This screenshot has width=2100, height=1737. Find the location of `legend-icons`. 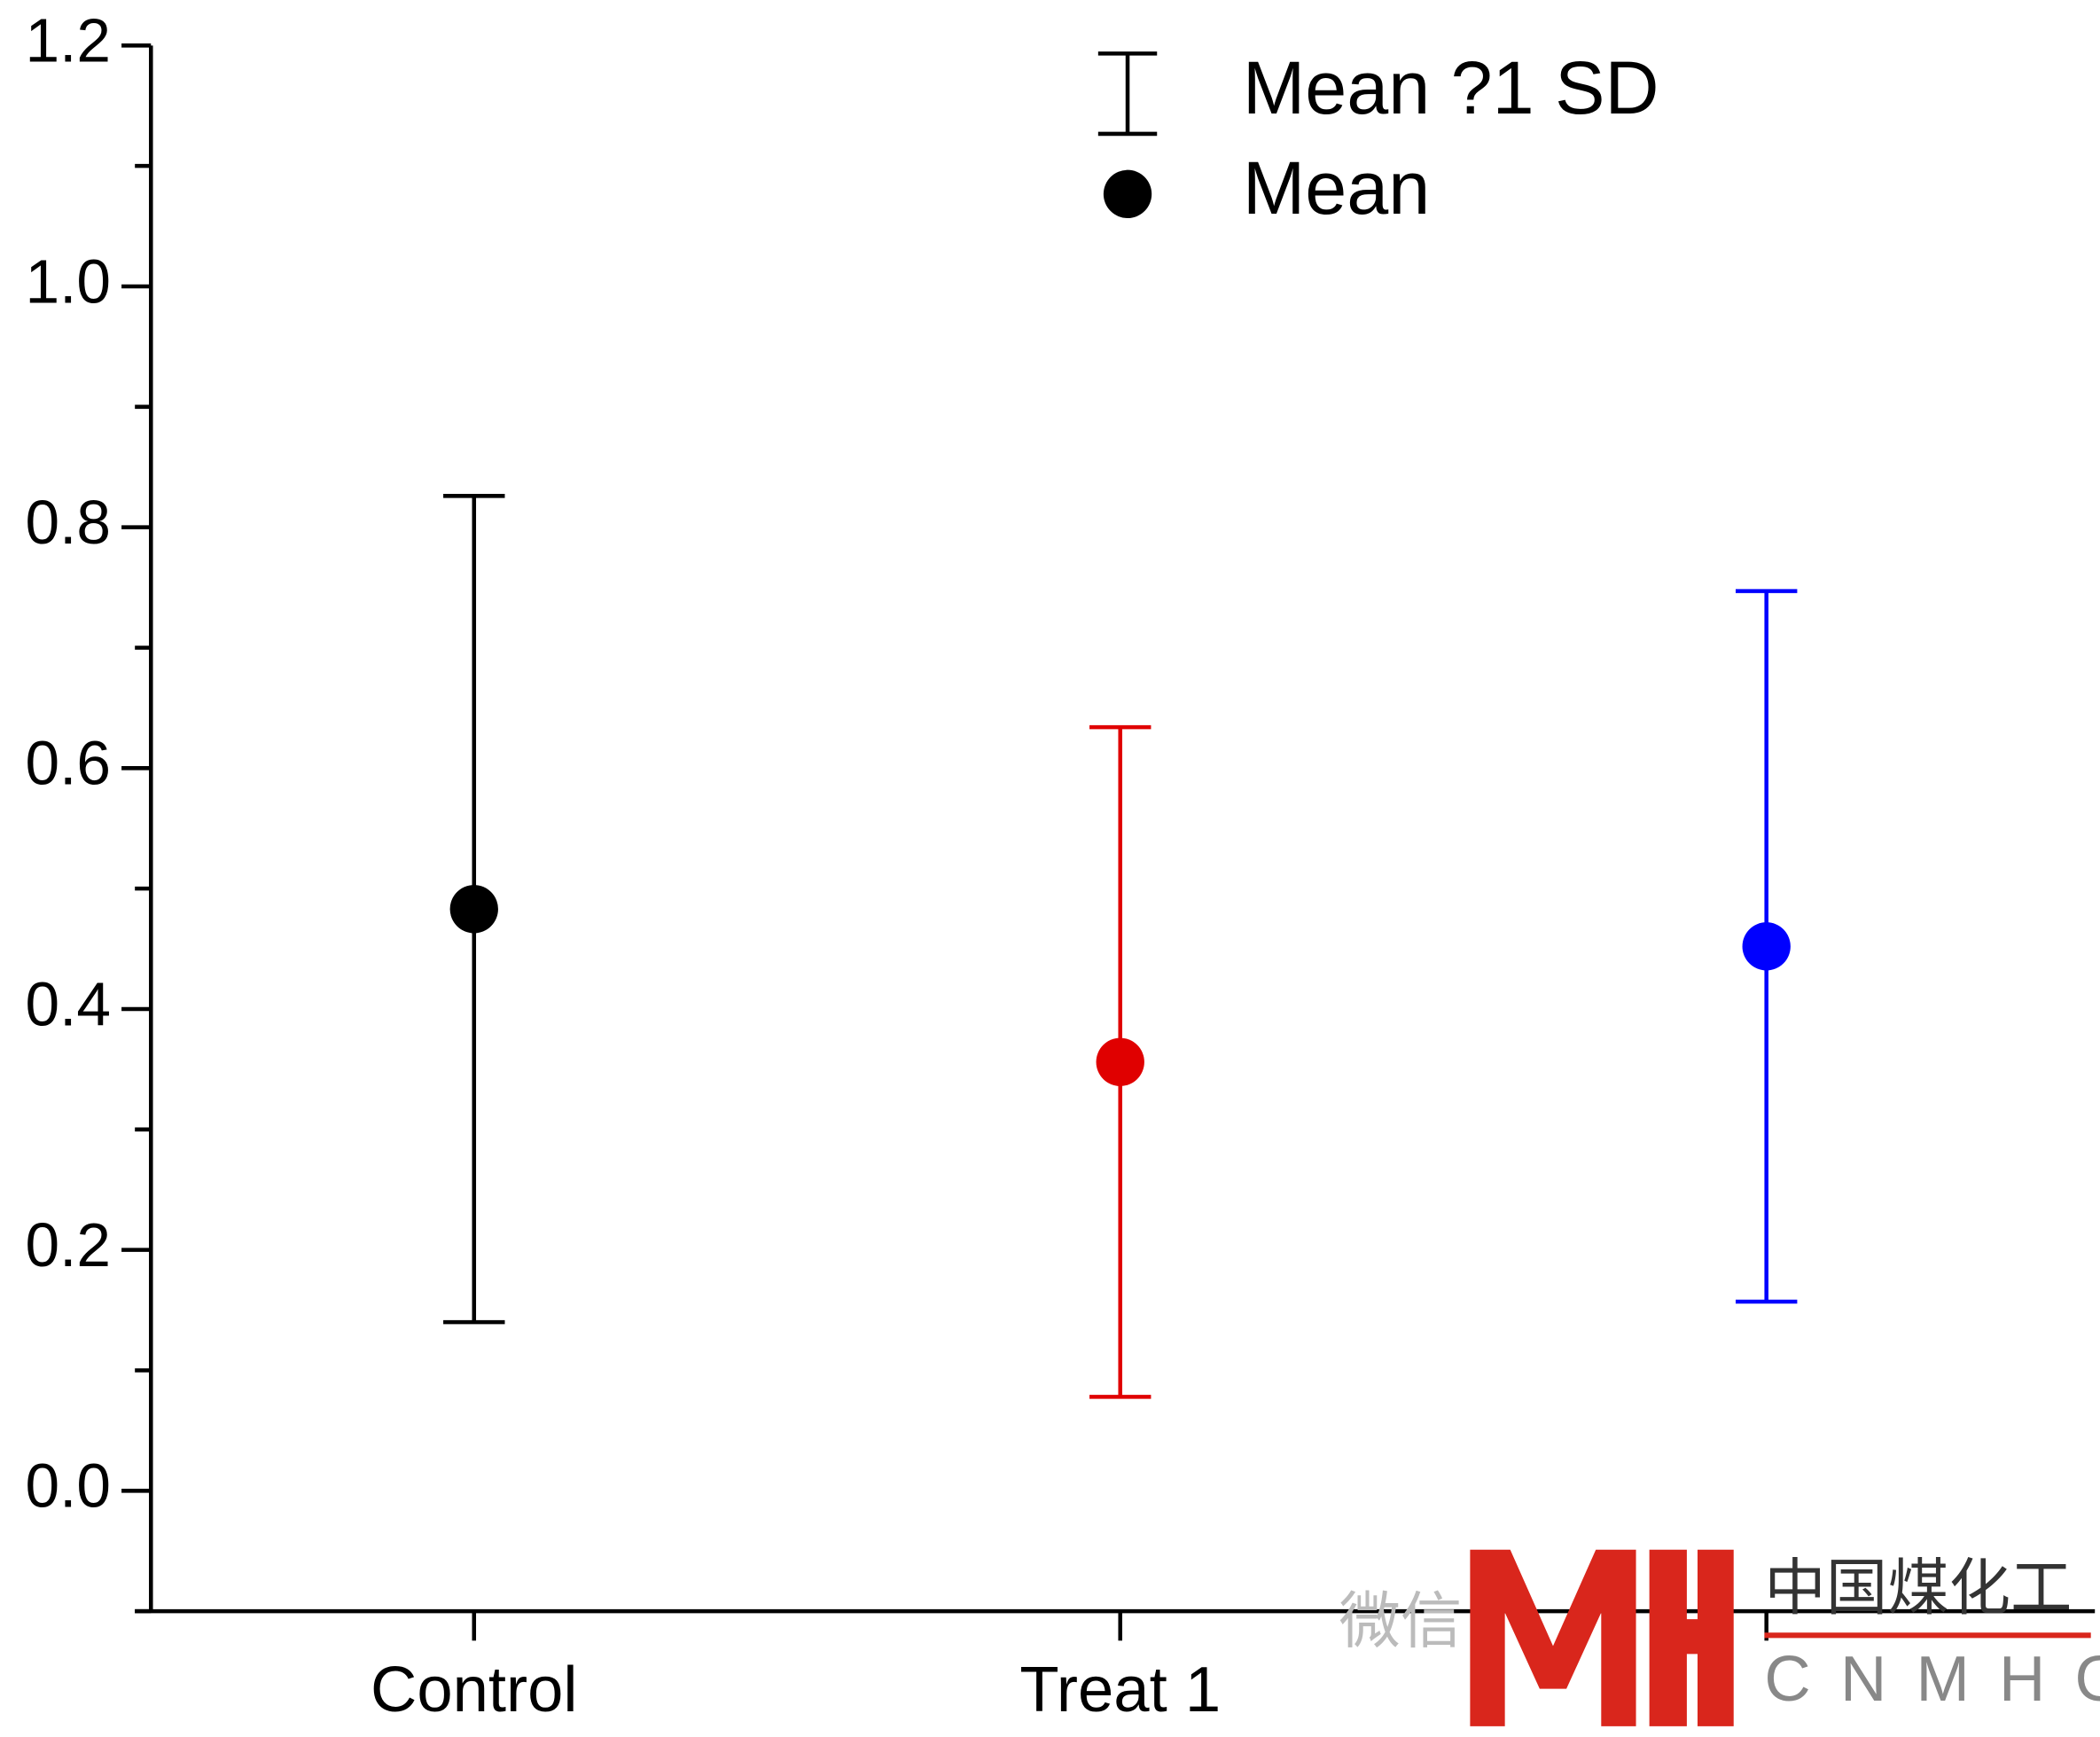

legend-icons is located at coordinates (1127, 135).